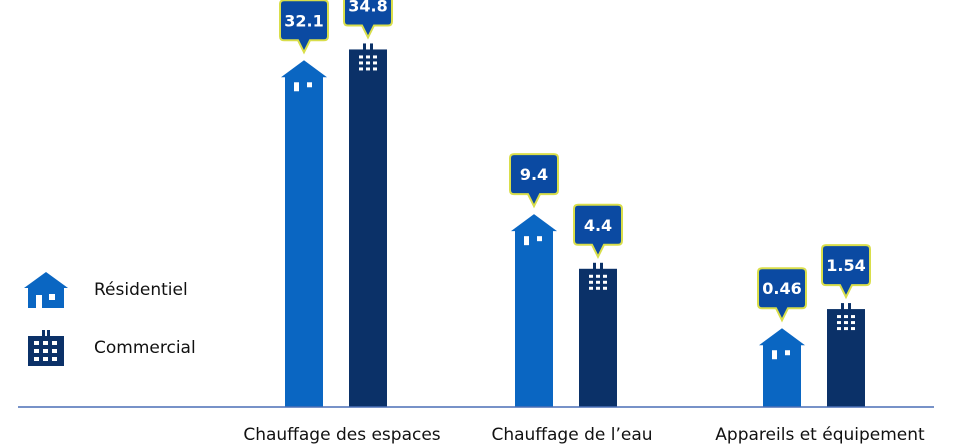 The image size is (960, 448). I want to click on value-bubble: 9.4, so click(534, 181).